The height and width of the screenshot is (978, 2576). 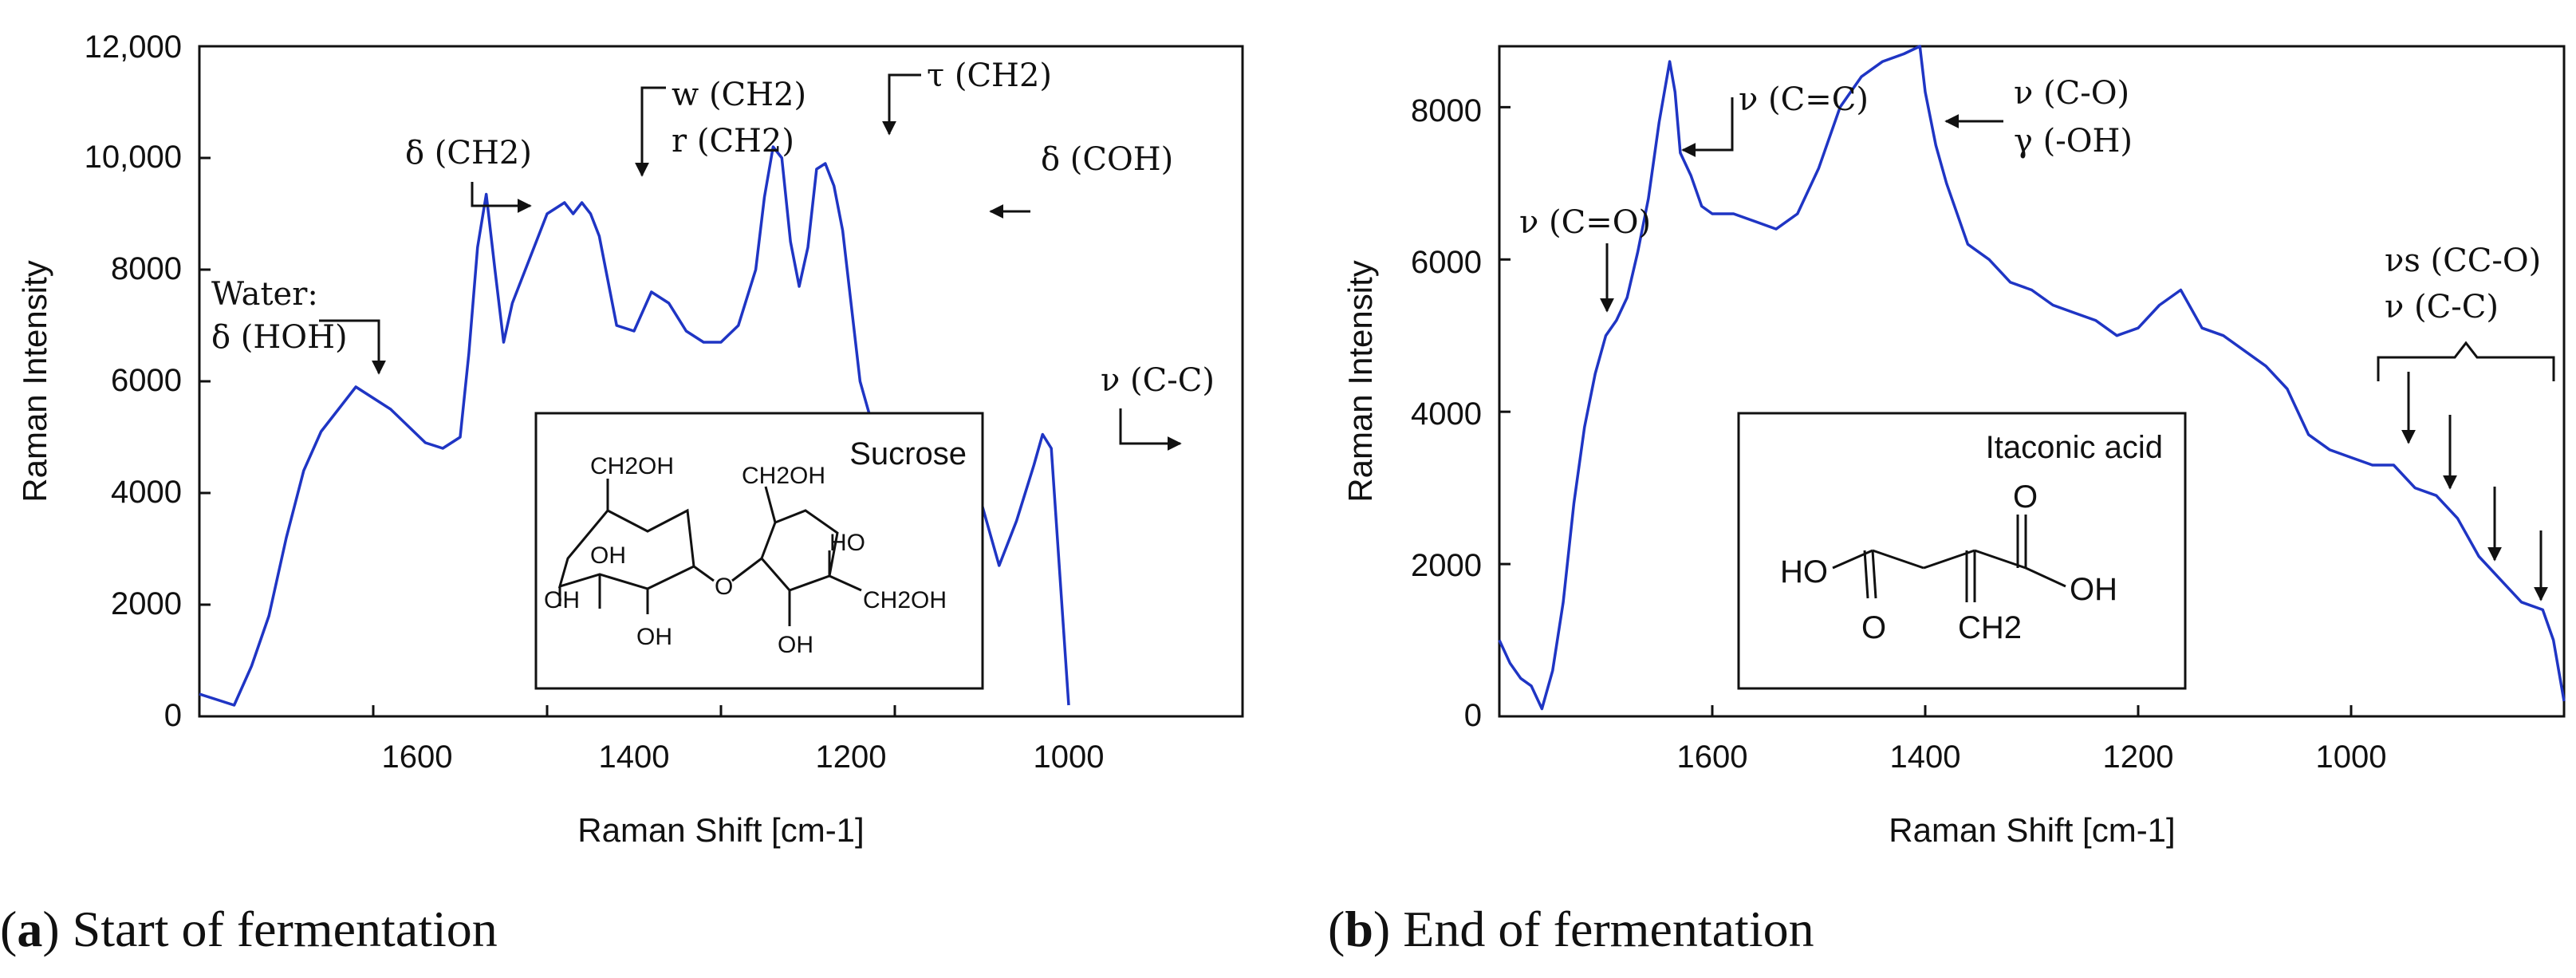 I want to click on inset-title-itaconic: Itaconic acid, so click(x=2074, y=447).